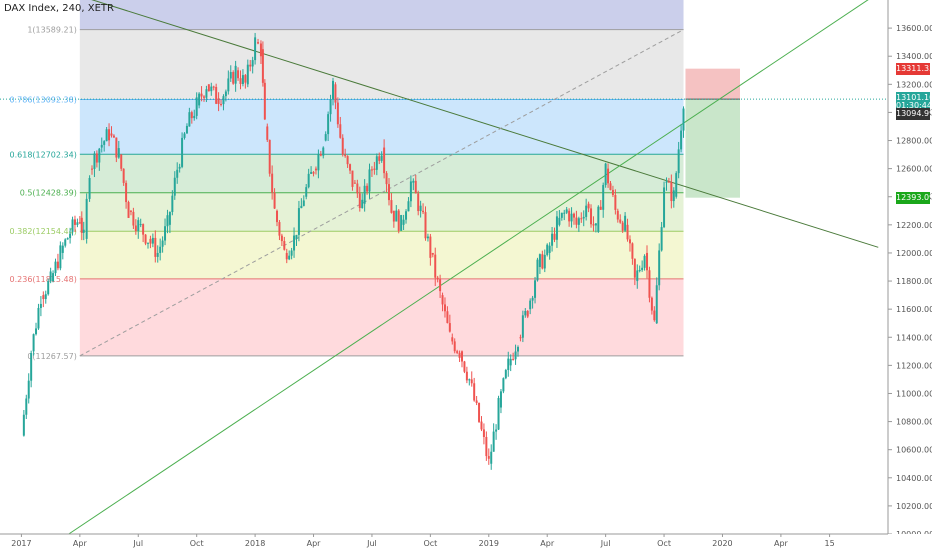 This screenshot has height=550, width=932. Describe the element at coordinates (914, 422) in the screenshot. I see `price-tick-label: 10800.00` at that location.